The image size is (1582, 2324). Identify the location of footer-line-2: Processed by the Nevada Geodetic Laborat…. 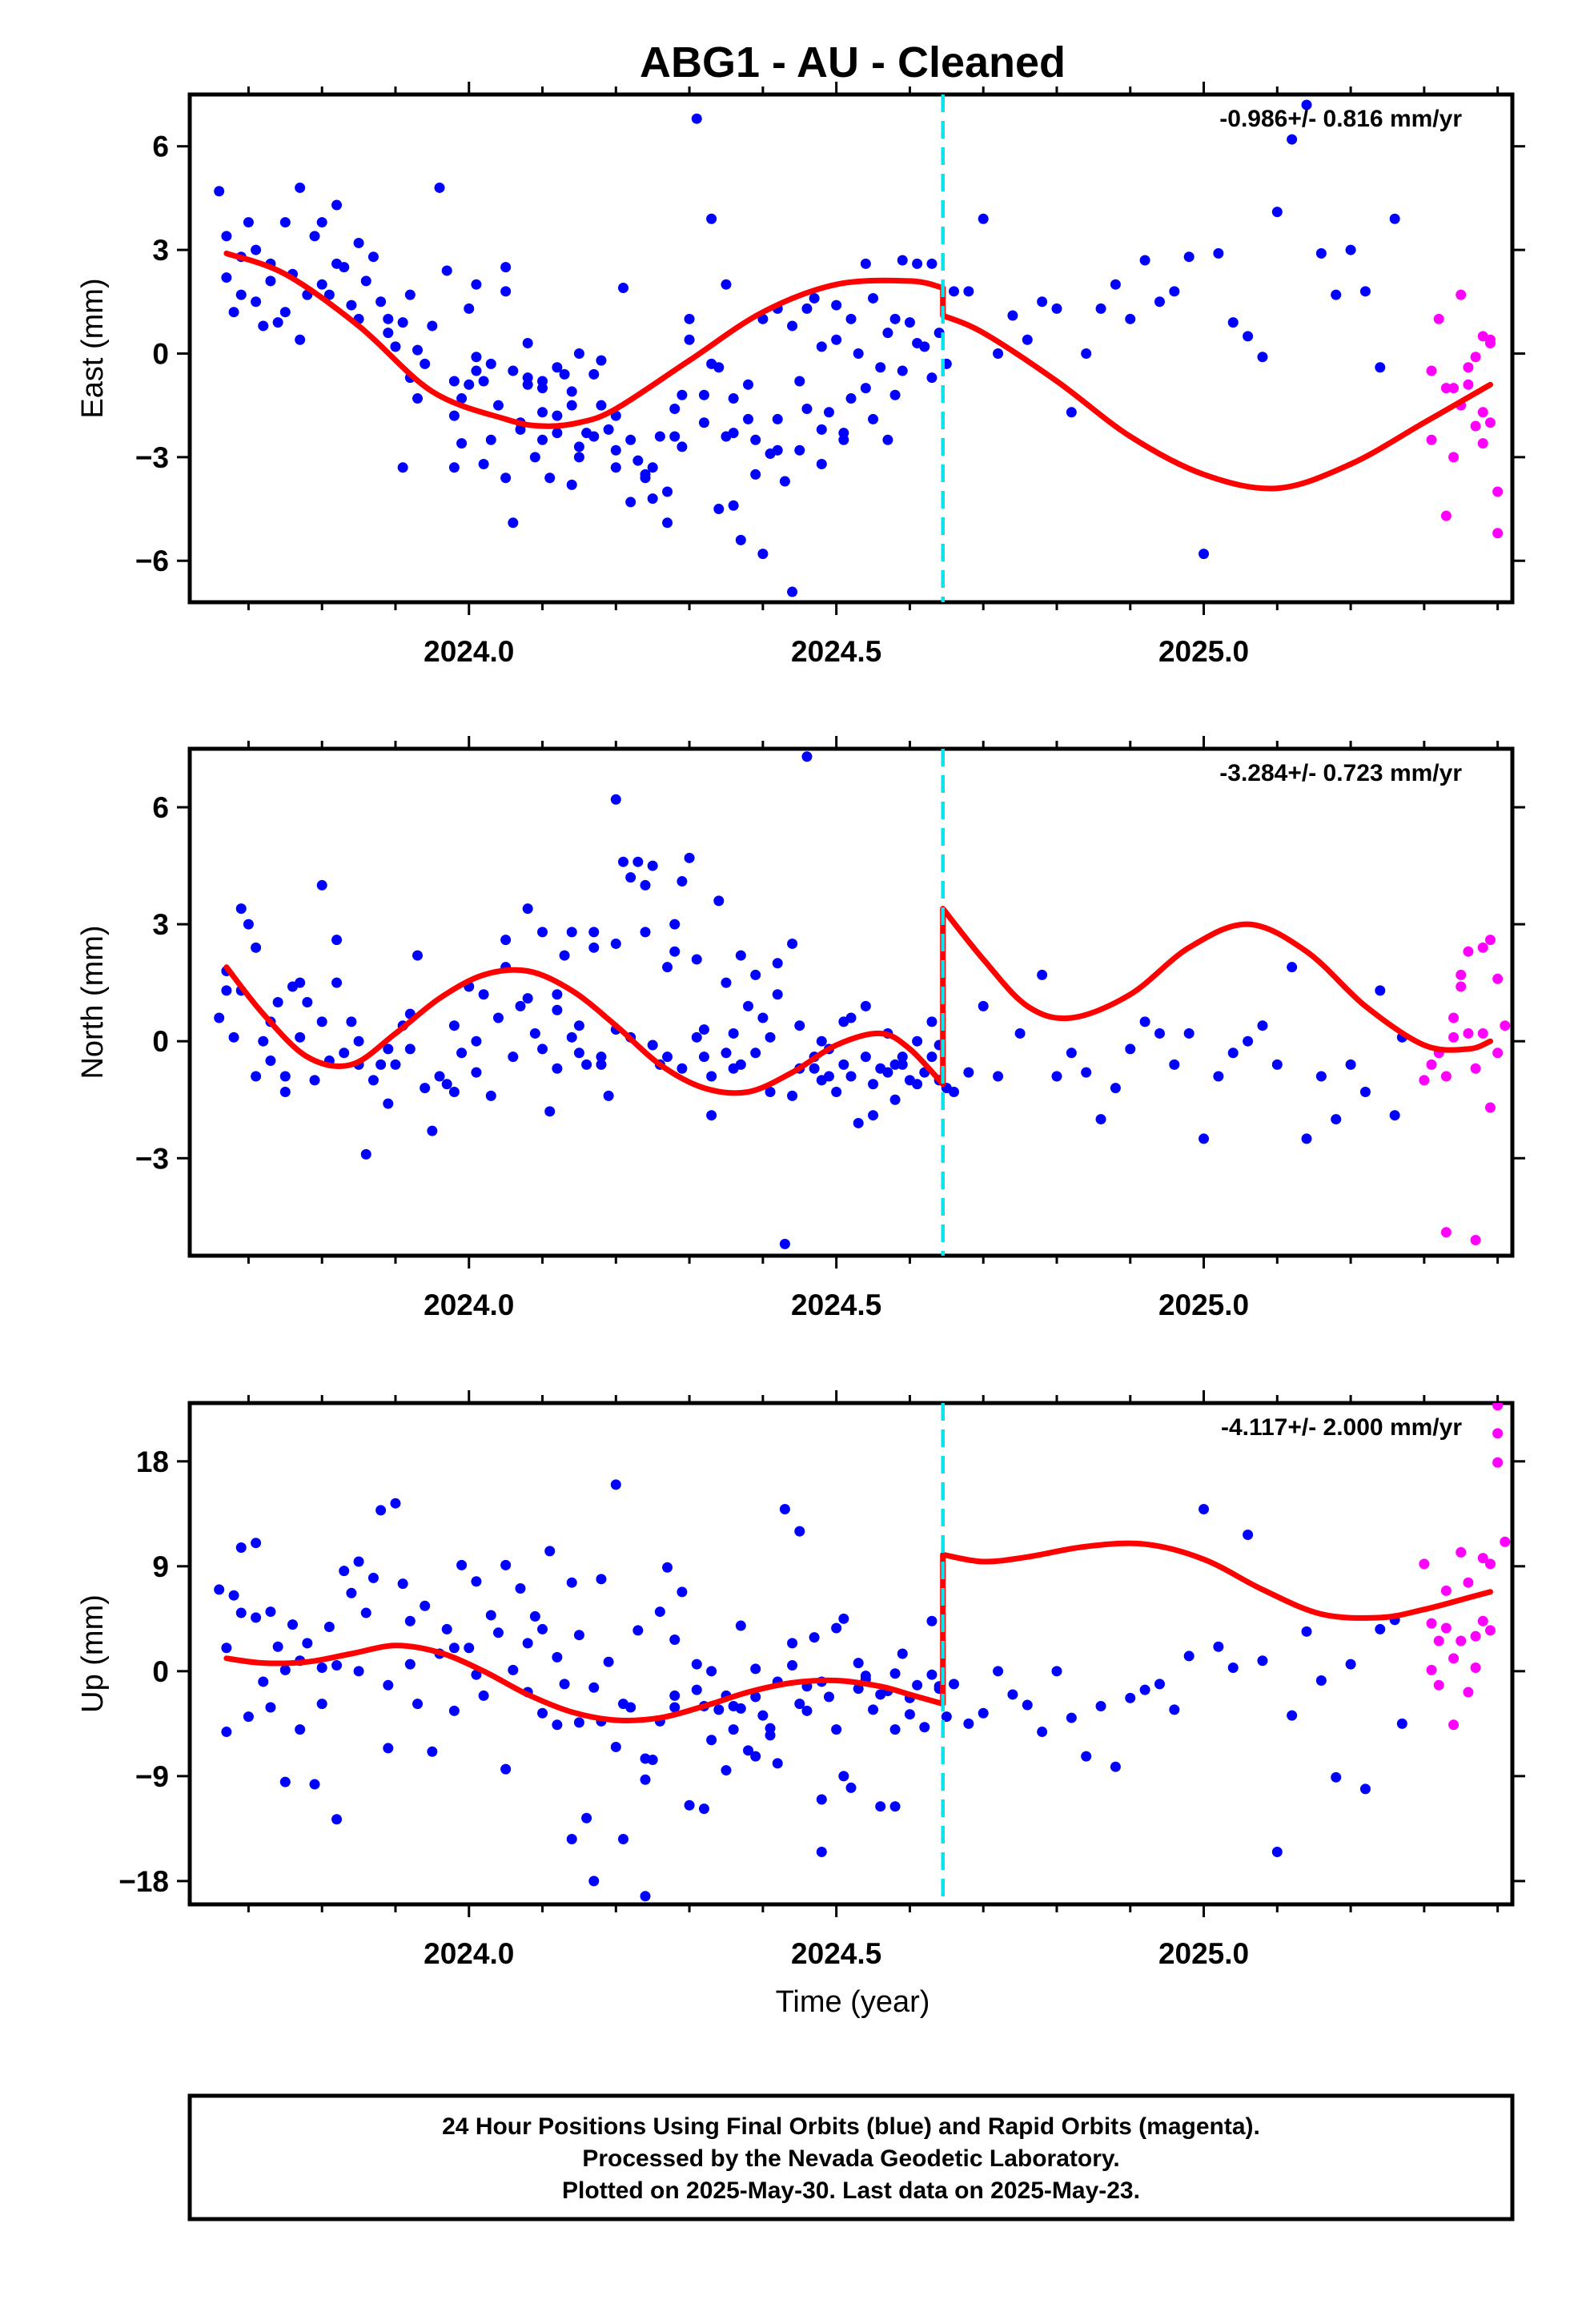
(850, 2158).